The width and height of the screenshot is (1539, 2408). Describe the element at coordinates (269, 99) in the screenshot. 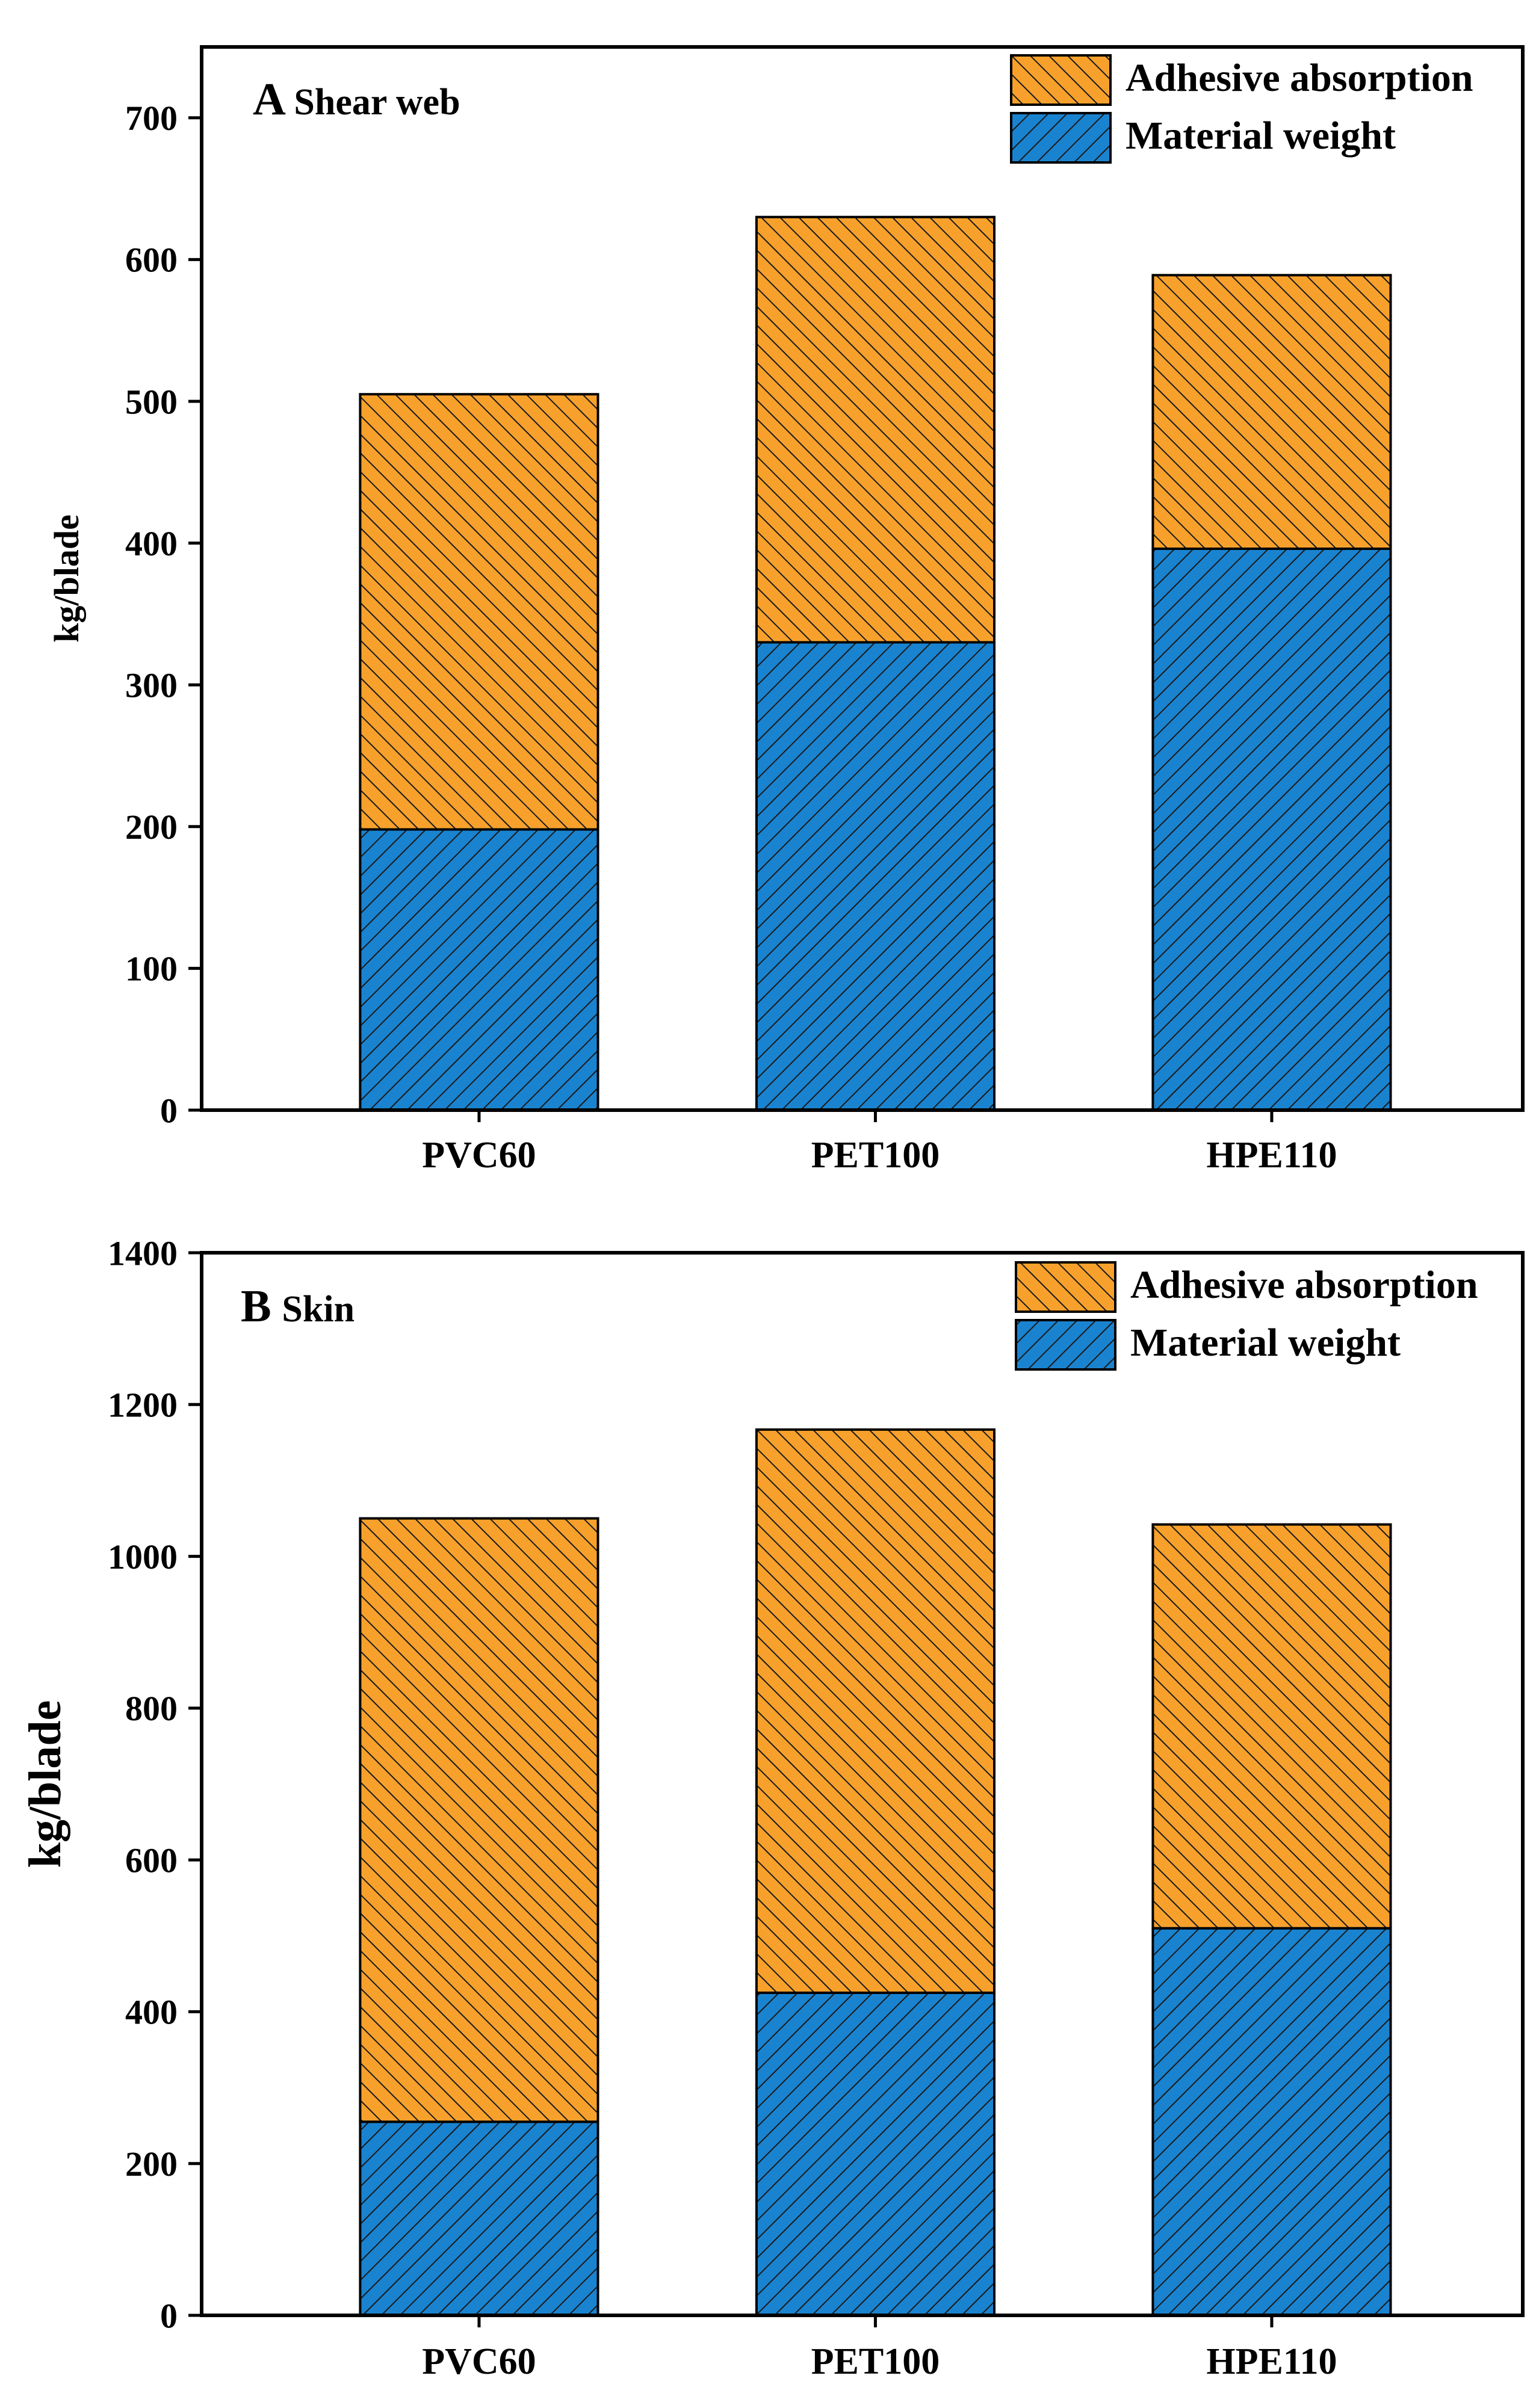

I see `panel-letter: A` at that location.